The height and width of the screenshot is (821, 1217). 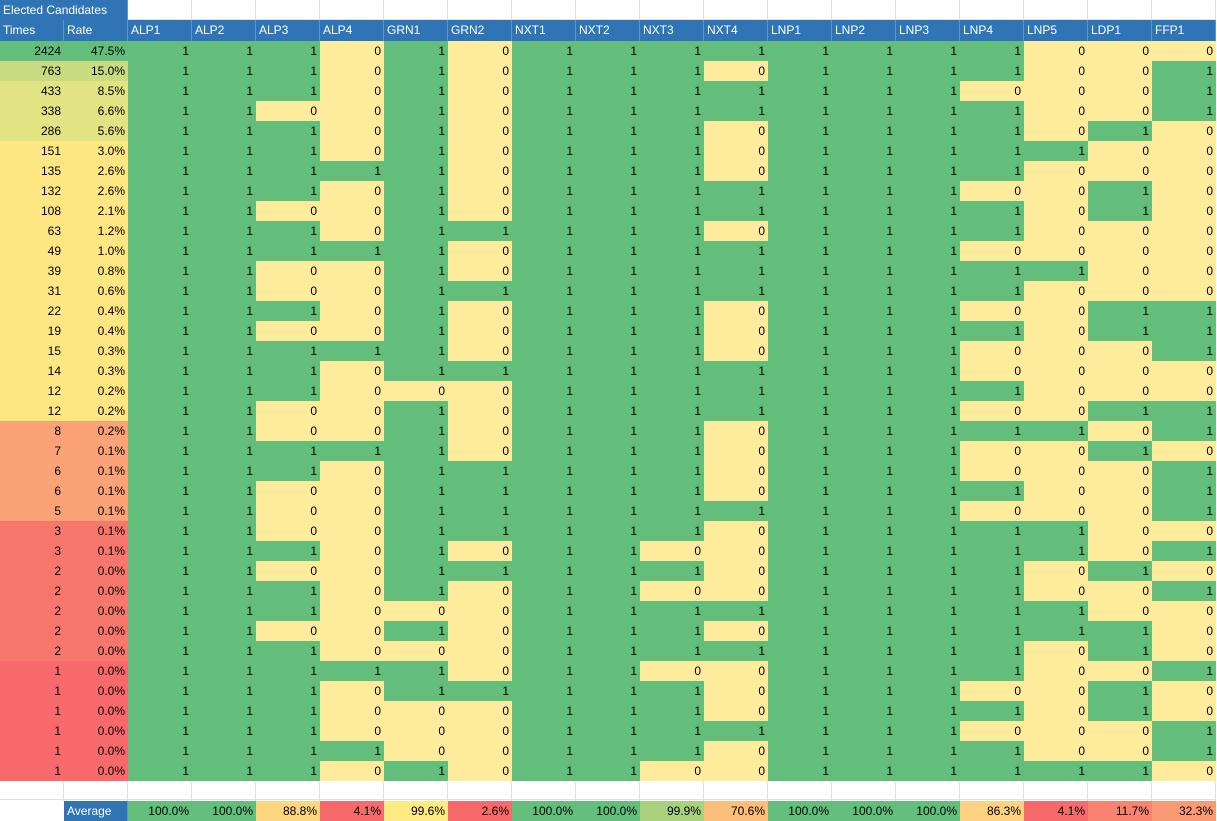 I want to click on rate-cell: 0.1%, so click(x=96, y=511).